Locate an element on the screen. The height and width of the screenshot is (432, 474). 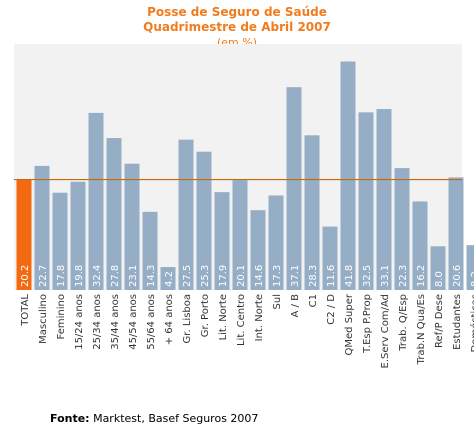
value-label-4: 32.4 is located at coordinates (97, 276).